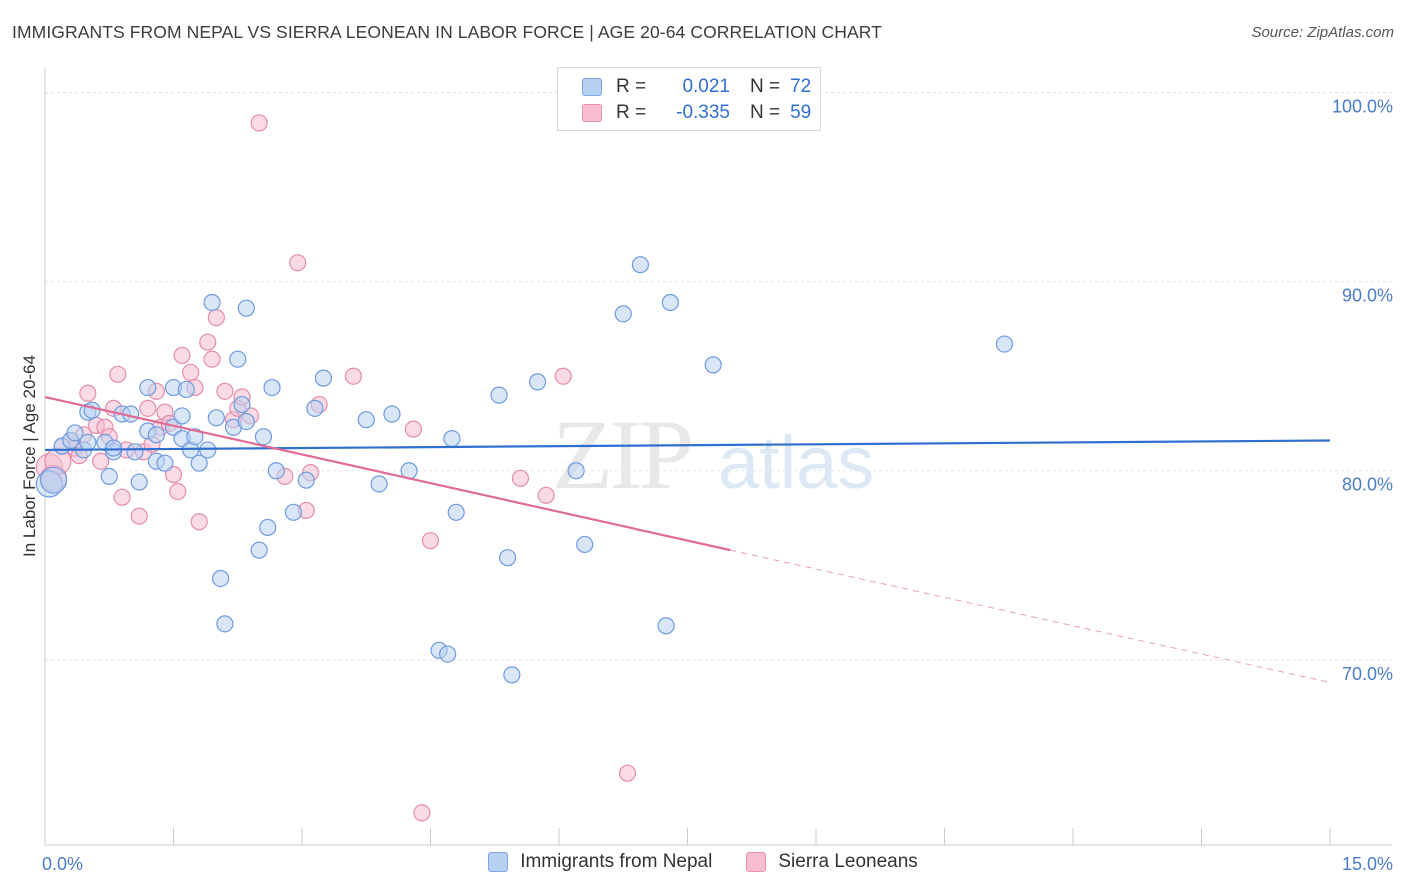 Image resolution: width=1406 pixels, height=892 pixels. I want to click on legend-row-nepal: R = 0.021 N = 72, so click(696, 87).